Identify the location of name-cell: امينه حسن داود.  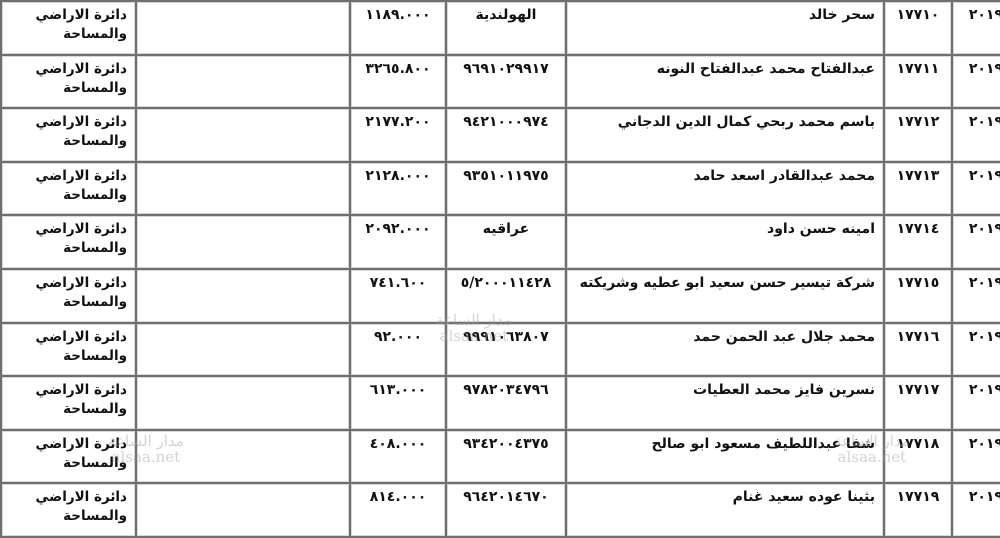
(725, 242).